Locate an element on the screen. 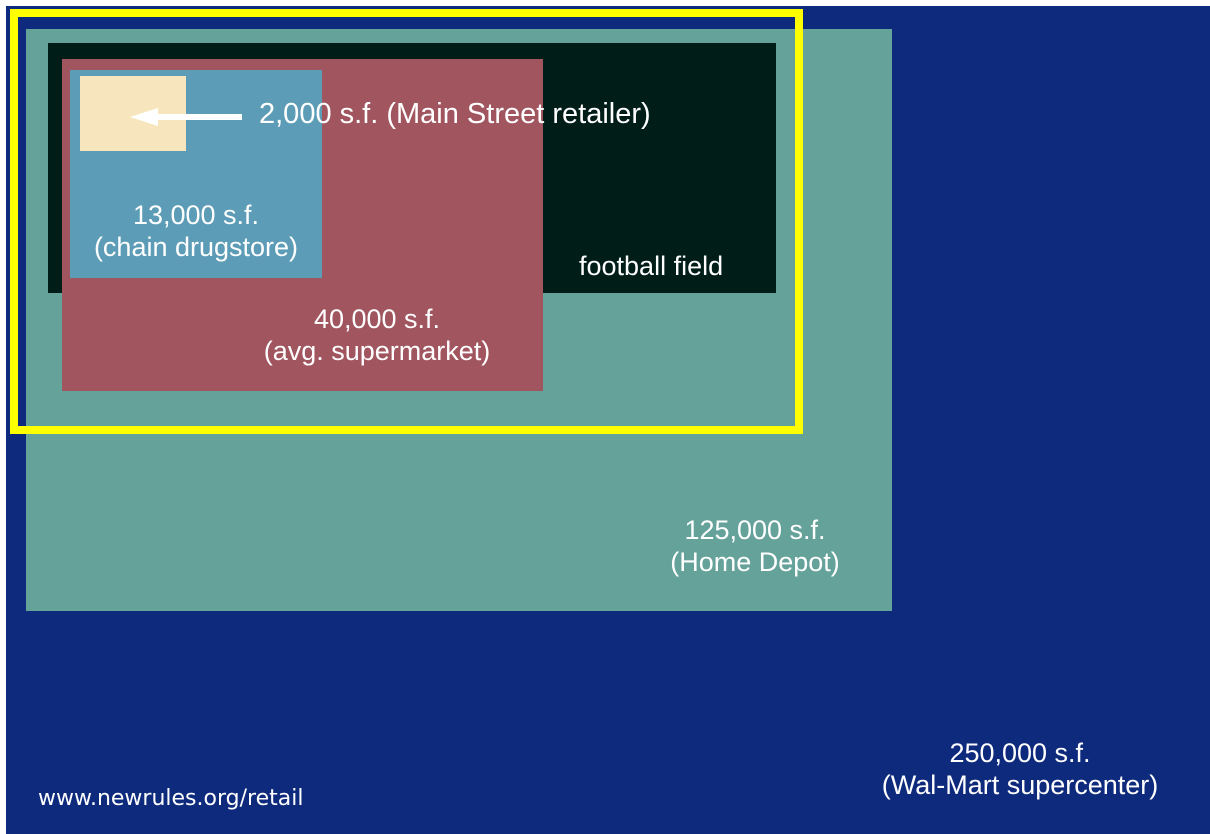 This screenshot has width=1210, height=834. arrow-left-icon is located at coordinates (144, 117).